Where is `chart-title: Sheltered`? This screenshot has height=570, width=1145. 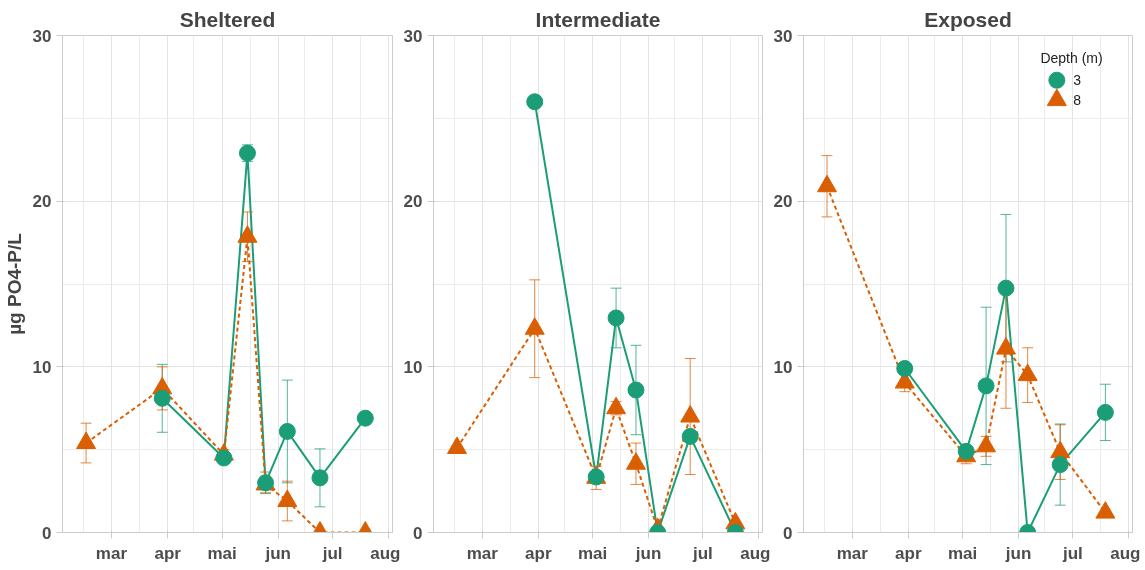
chart-title: Sheltered is located at coordinates (227, 19).